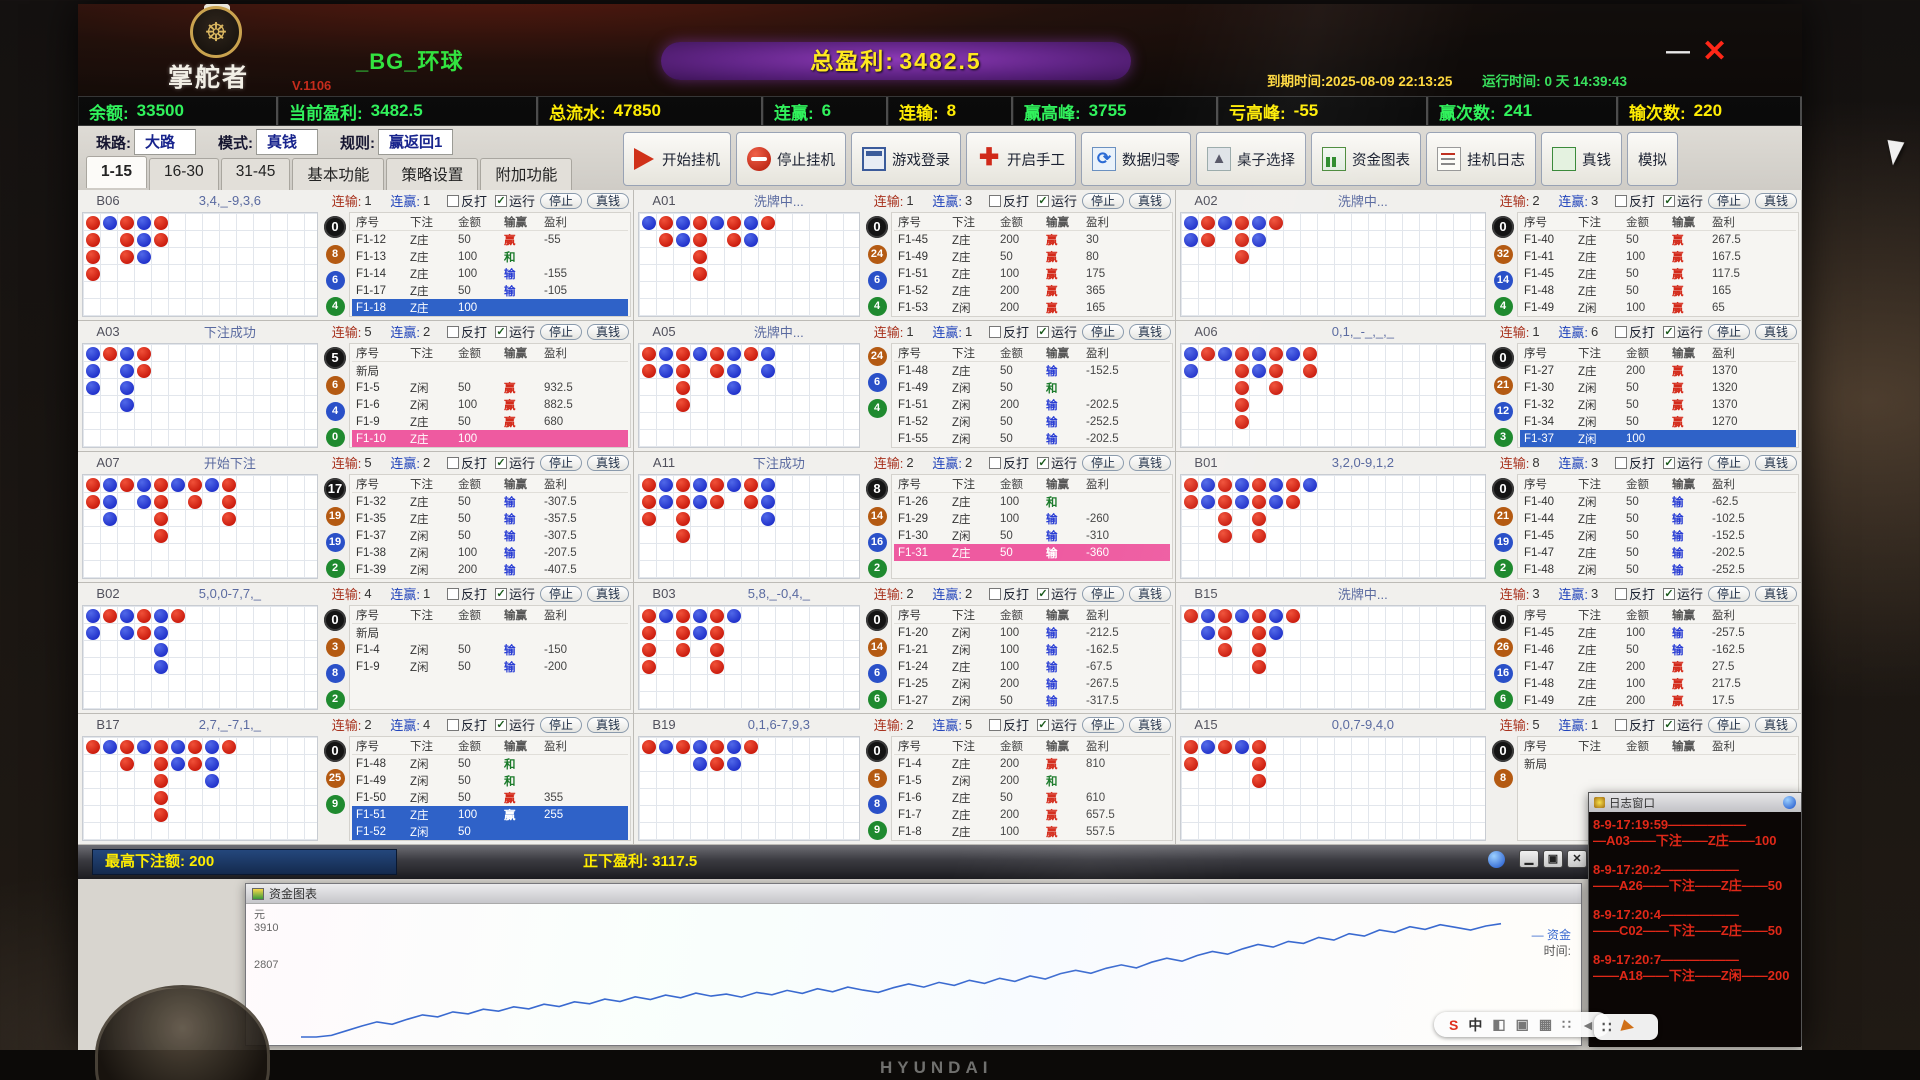 The width and height of the screenshot is (1920, 1080). What do you see at coordinates (1566, 1024) in the screenshot?
I see `ime-icon: ∷` at bounding box center [1566, 1024].